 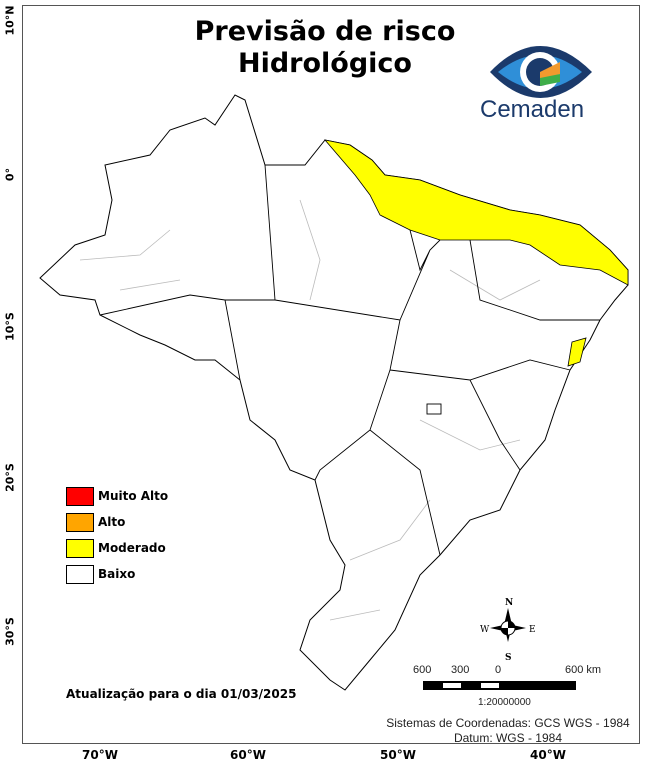 I want to click on compass-s: S, so click(x=508, y=658).